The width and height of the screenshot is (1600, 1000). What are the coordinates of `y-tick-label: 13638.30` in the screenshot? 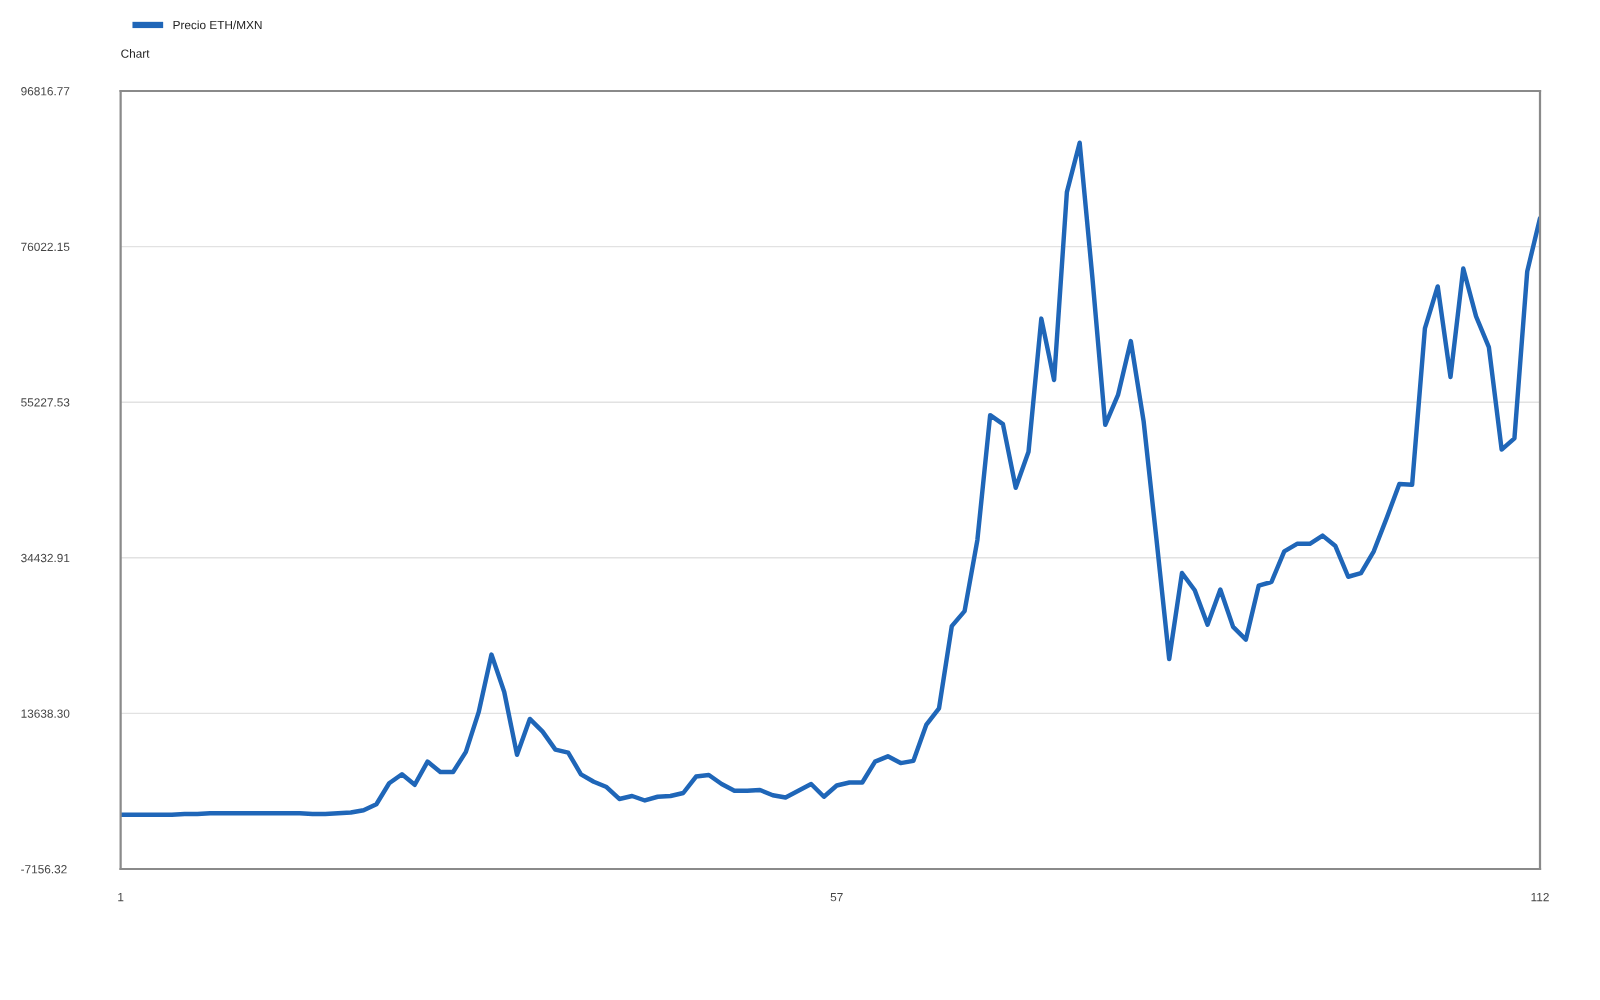 It's located at (45, 713).